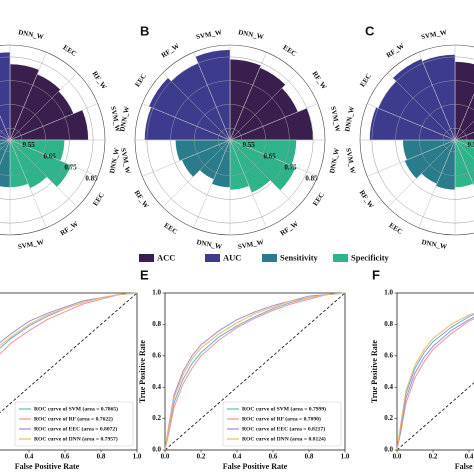 The width and height of the screenshot is (474, 474). Describe the element at coordinates (142, 371) in the screenshot. I see `y-axis-label: True Positive Rate` at that location.